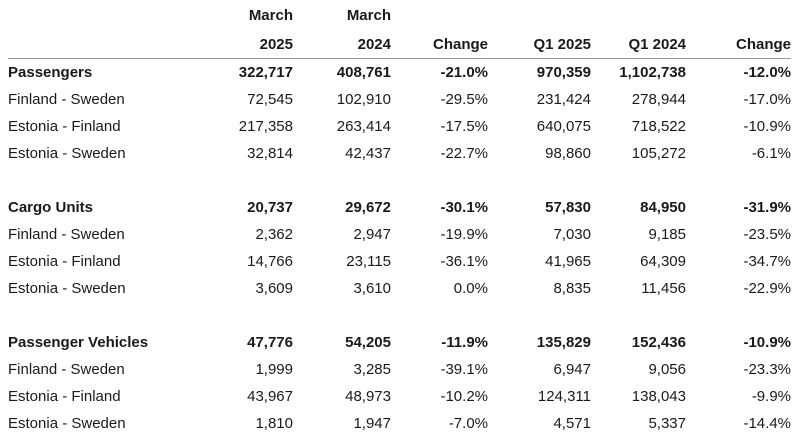 Image resolution: width=800 pixels, height=443 pixels. What do you see at coordinates (50, 72) in the screenshot?
I see `group-label: Passengers` at bounding box center [50, 72].